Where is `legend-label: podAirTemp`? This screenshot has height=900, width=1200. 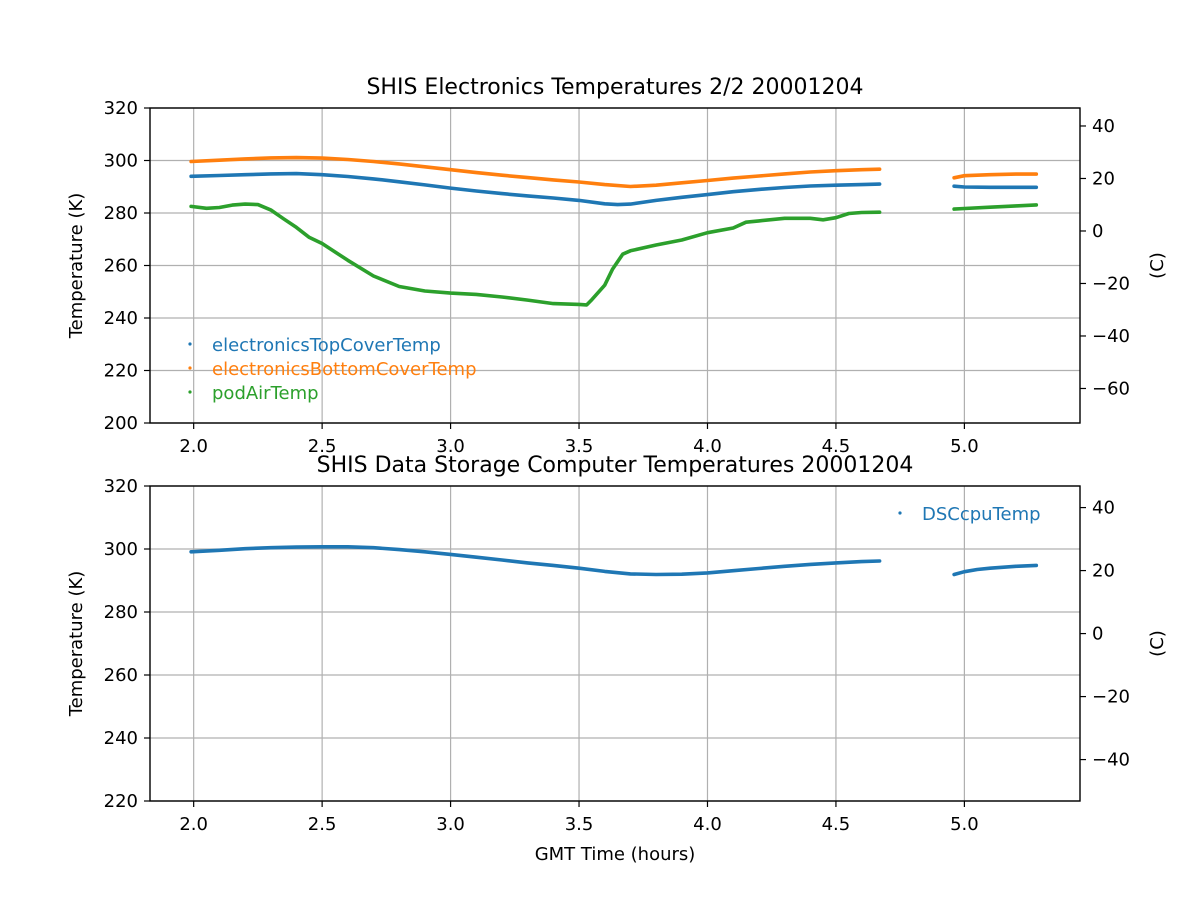
legend-label: podAirTemp is located at coordinates (265, 393).